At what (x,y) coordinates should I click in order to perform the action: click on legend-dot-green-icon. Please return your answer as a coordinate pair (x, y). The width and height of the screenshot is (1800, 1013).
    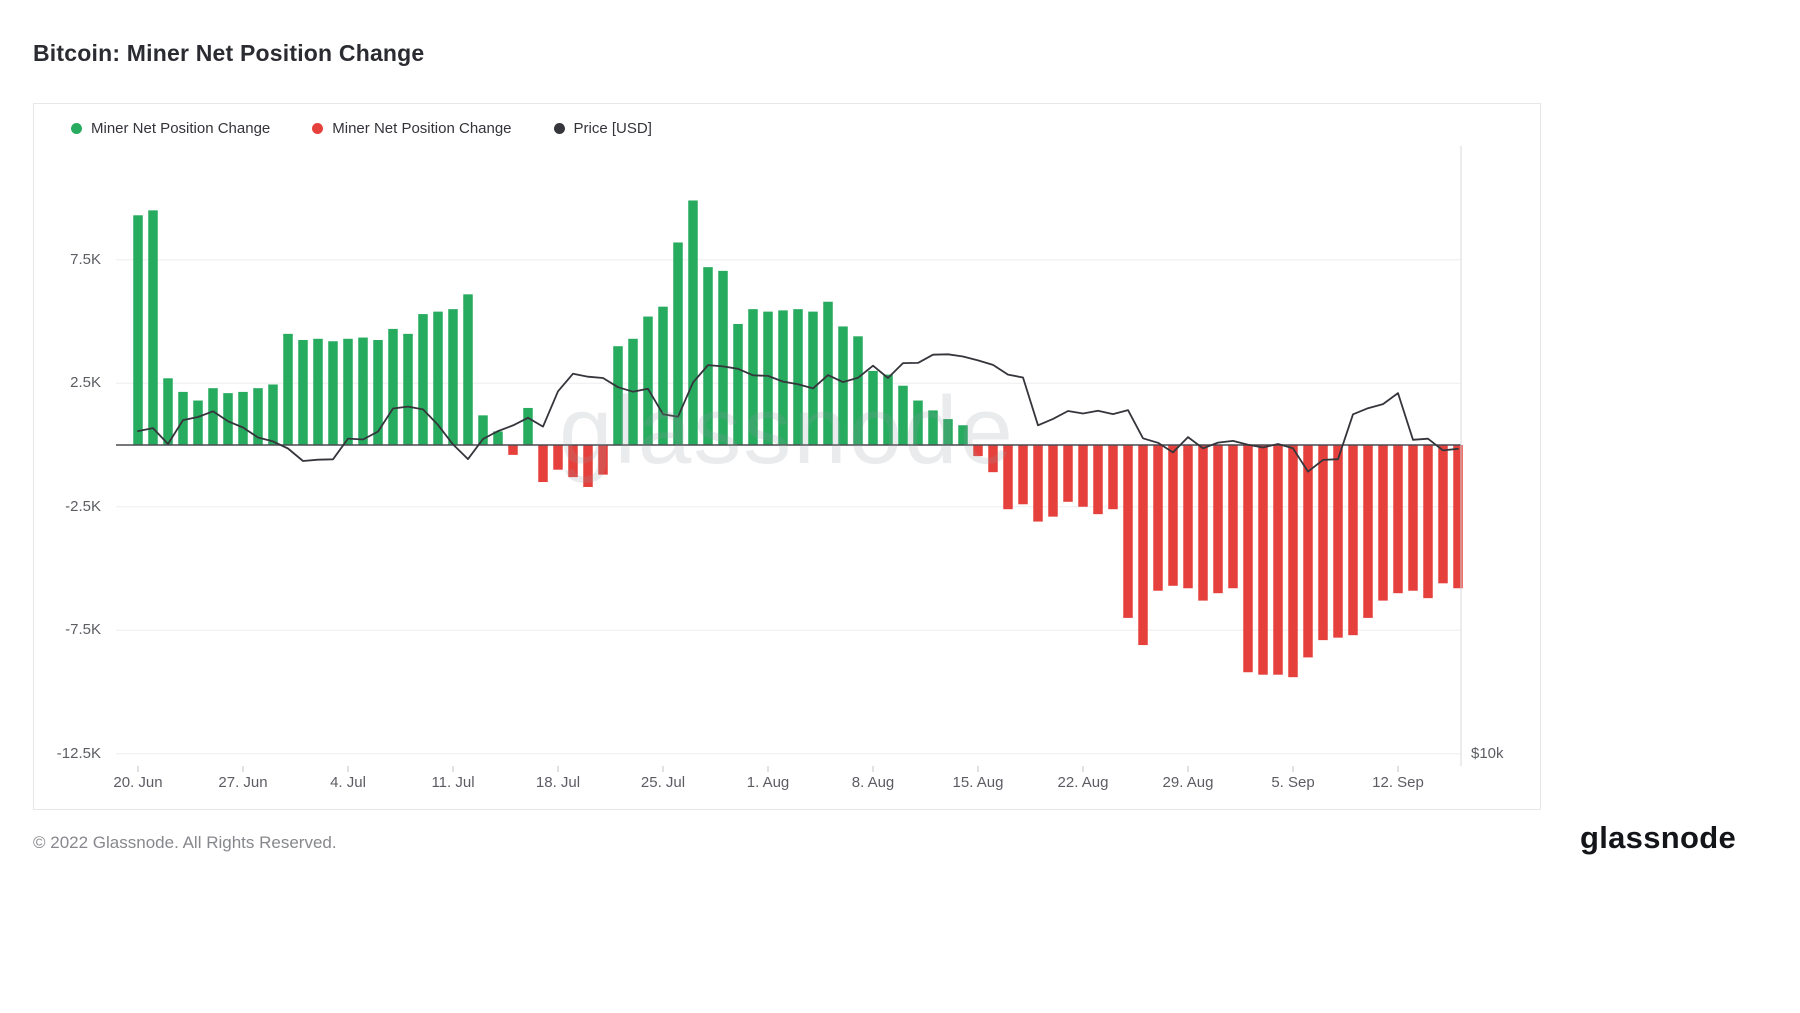
    Looking at the image, I should click on (76, 128).